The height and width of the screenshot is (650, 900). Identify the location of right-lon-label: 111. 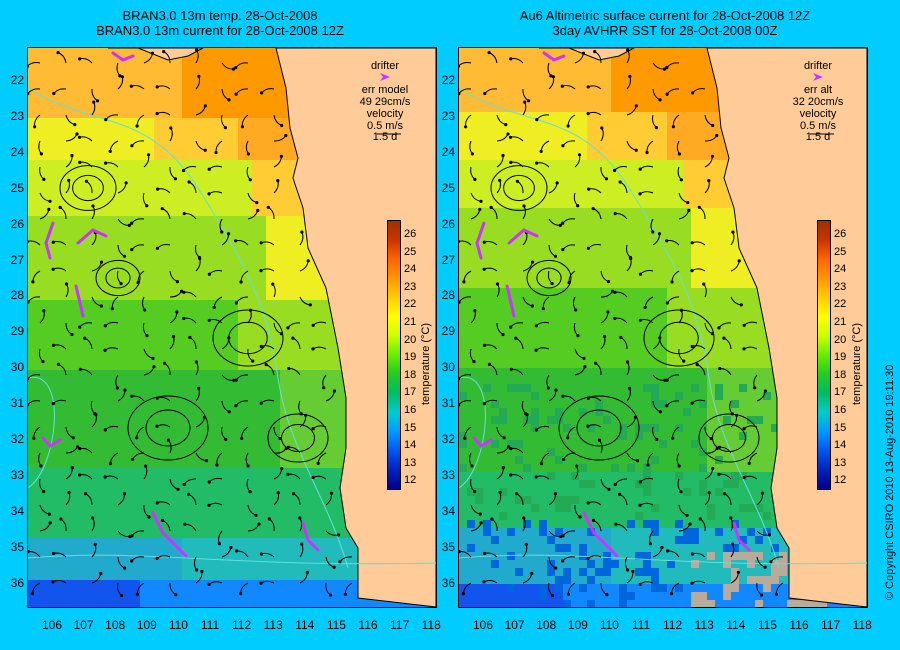
(641, 625).